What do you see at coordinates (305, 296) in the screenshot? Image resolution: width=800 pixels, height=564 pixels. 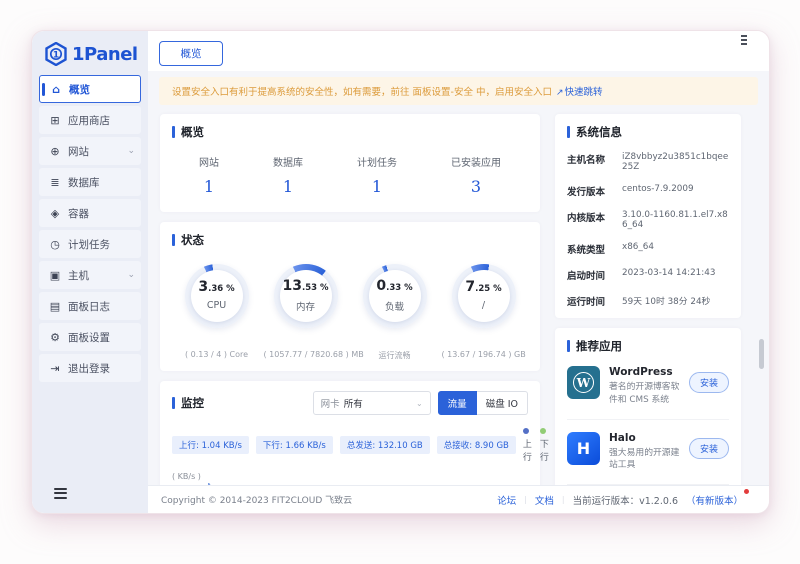 I see `memory-gauge-ring: 13.53 % 内存` at bounding box center [305, 296].